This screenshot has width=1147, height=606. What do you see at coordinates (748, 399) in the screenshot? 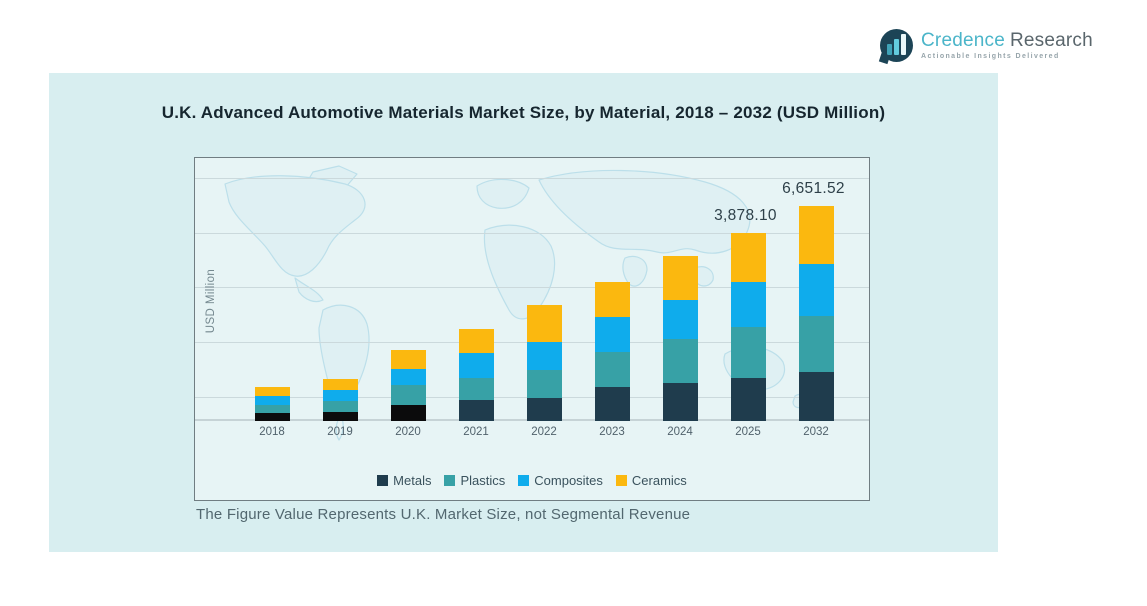
I see `bar-segment-metals-2025` at bounding box center [748, 399].